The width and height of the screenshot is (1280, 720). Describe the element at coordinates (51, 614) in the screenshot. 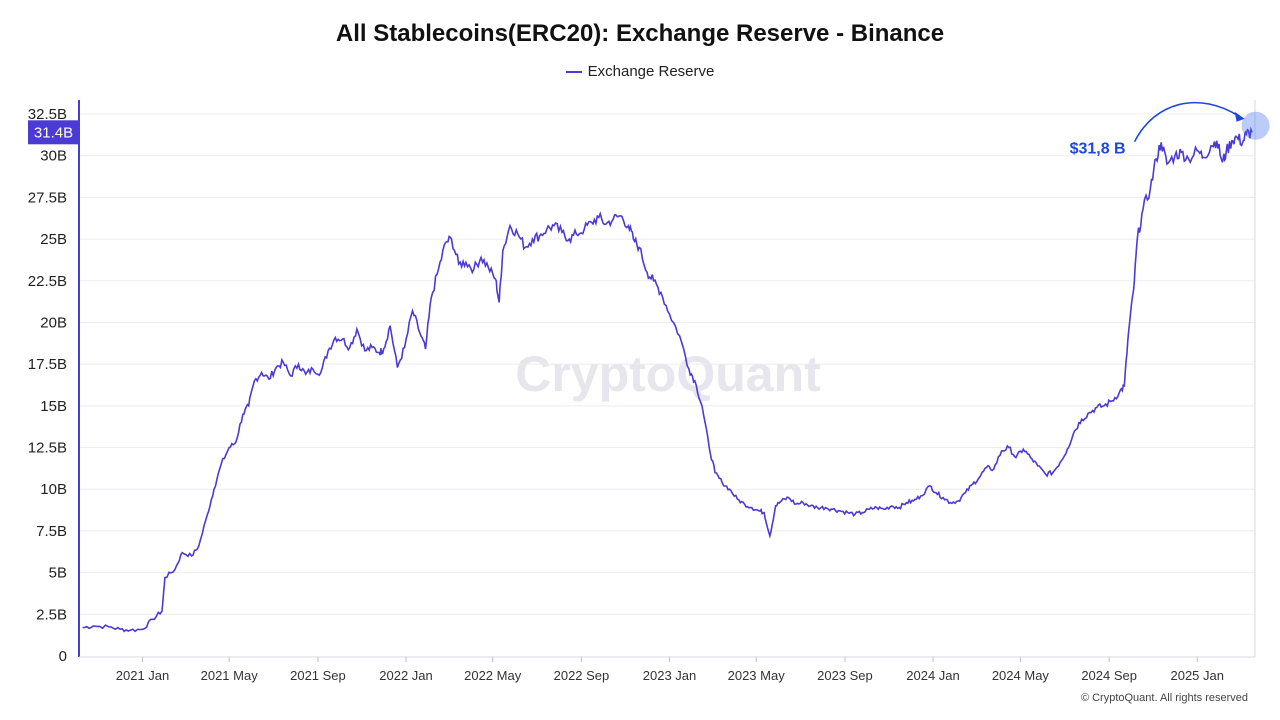

I see `y-tick-label: 2.5B` at that location.